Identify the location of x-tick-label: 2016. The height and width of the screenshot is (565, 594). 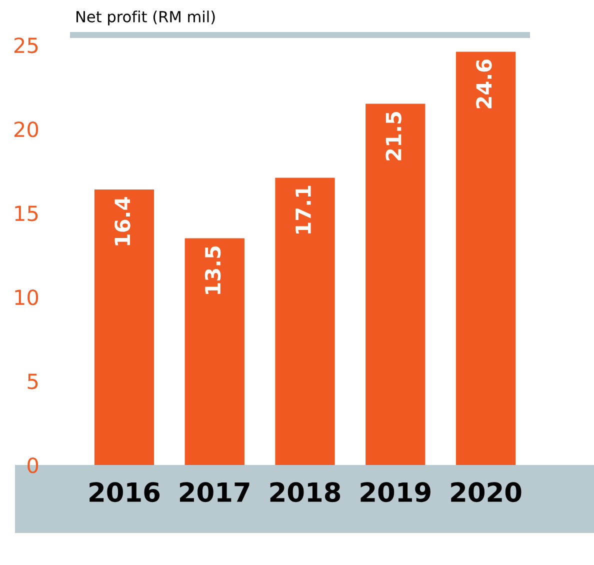
(125, 492).